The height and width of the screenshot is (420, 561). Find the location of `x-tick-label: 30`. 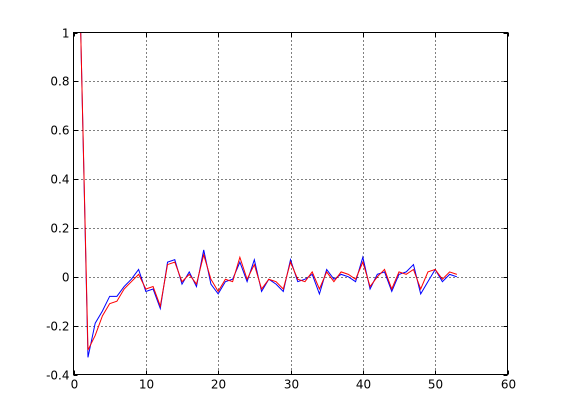

x-tick-label: 30 is located at coordinates (291, 385).